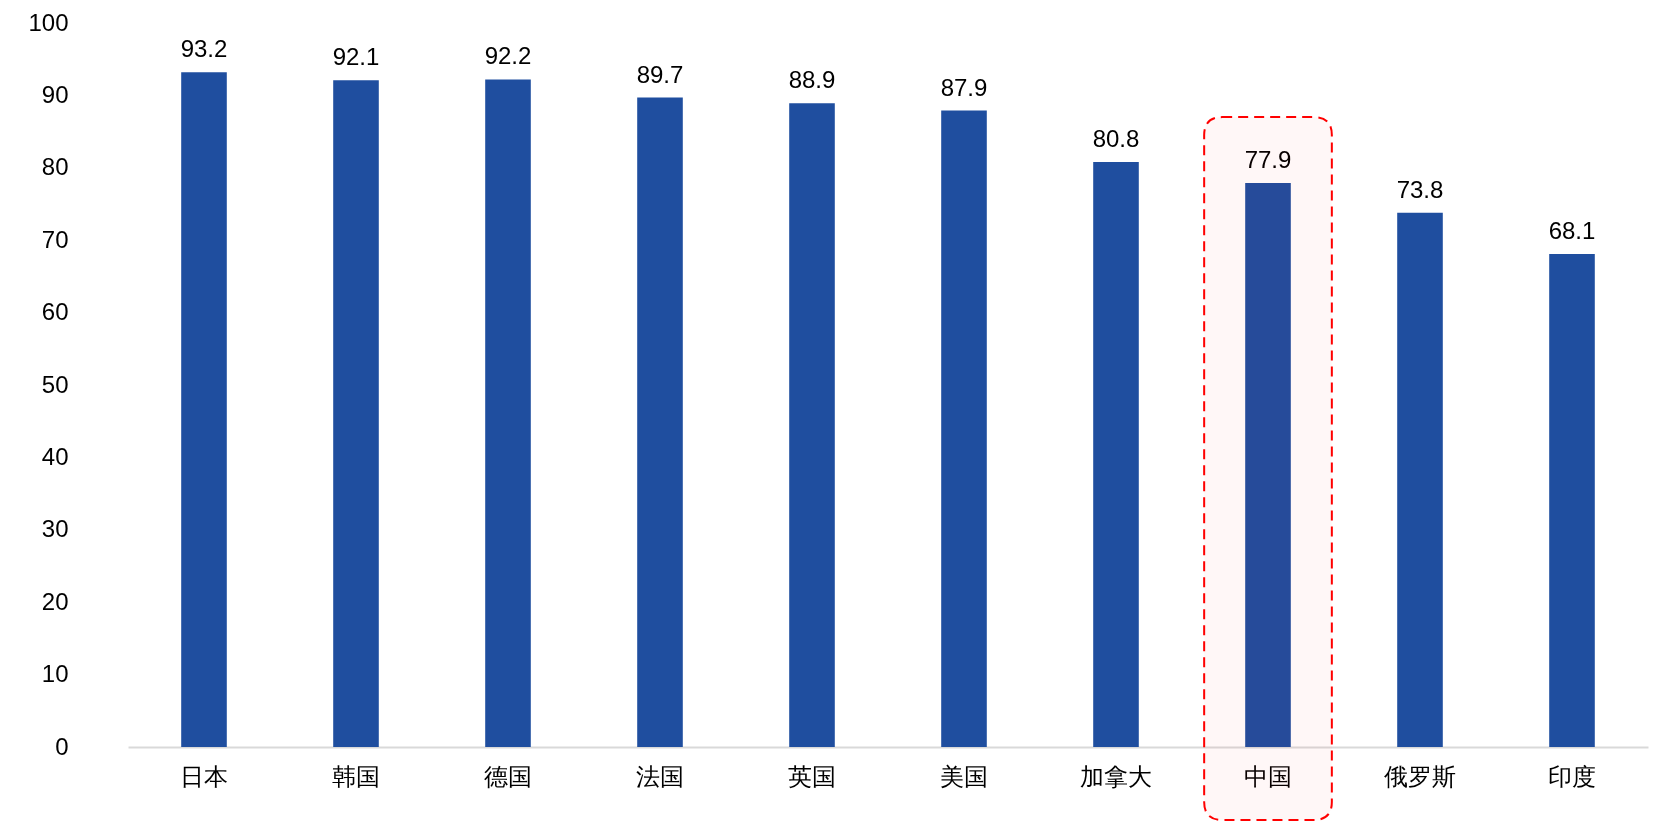 The image size is (1672, 824). I want to click on y-tick-label: 50, so click(55, 384).